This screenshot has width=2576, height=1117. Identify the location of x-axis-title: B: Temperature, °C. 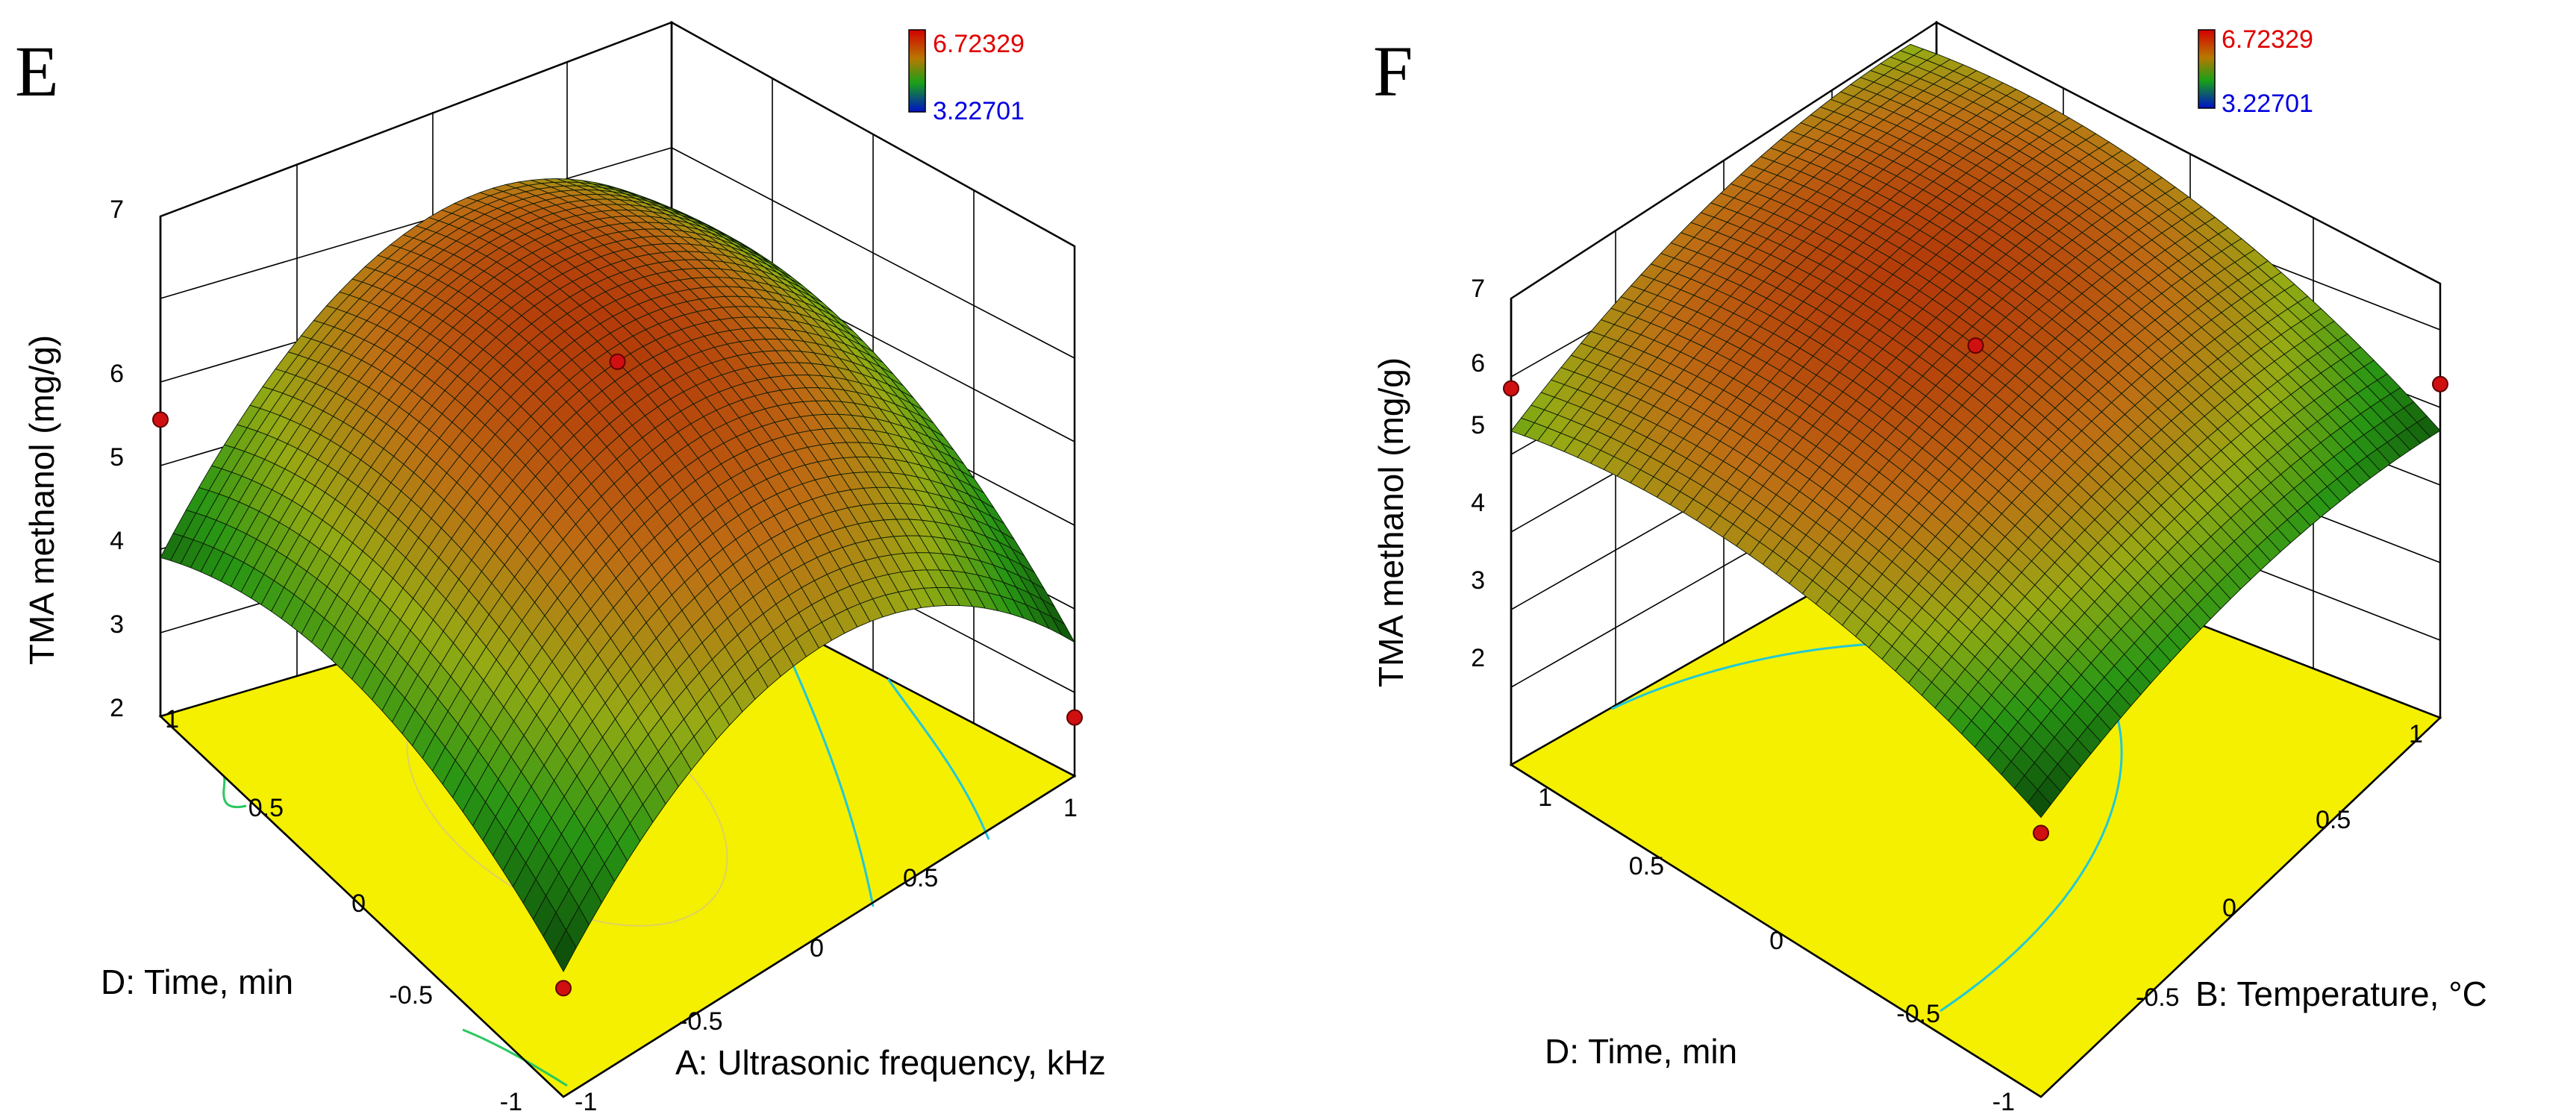
(2341, 994).